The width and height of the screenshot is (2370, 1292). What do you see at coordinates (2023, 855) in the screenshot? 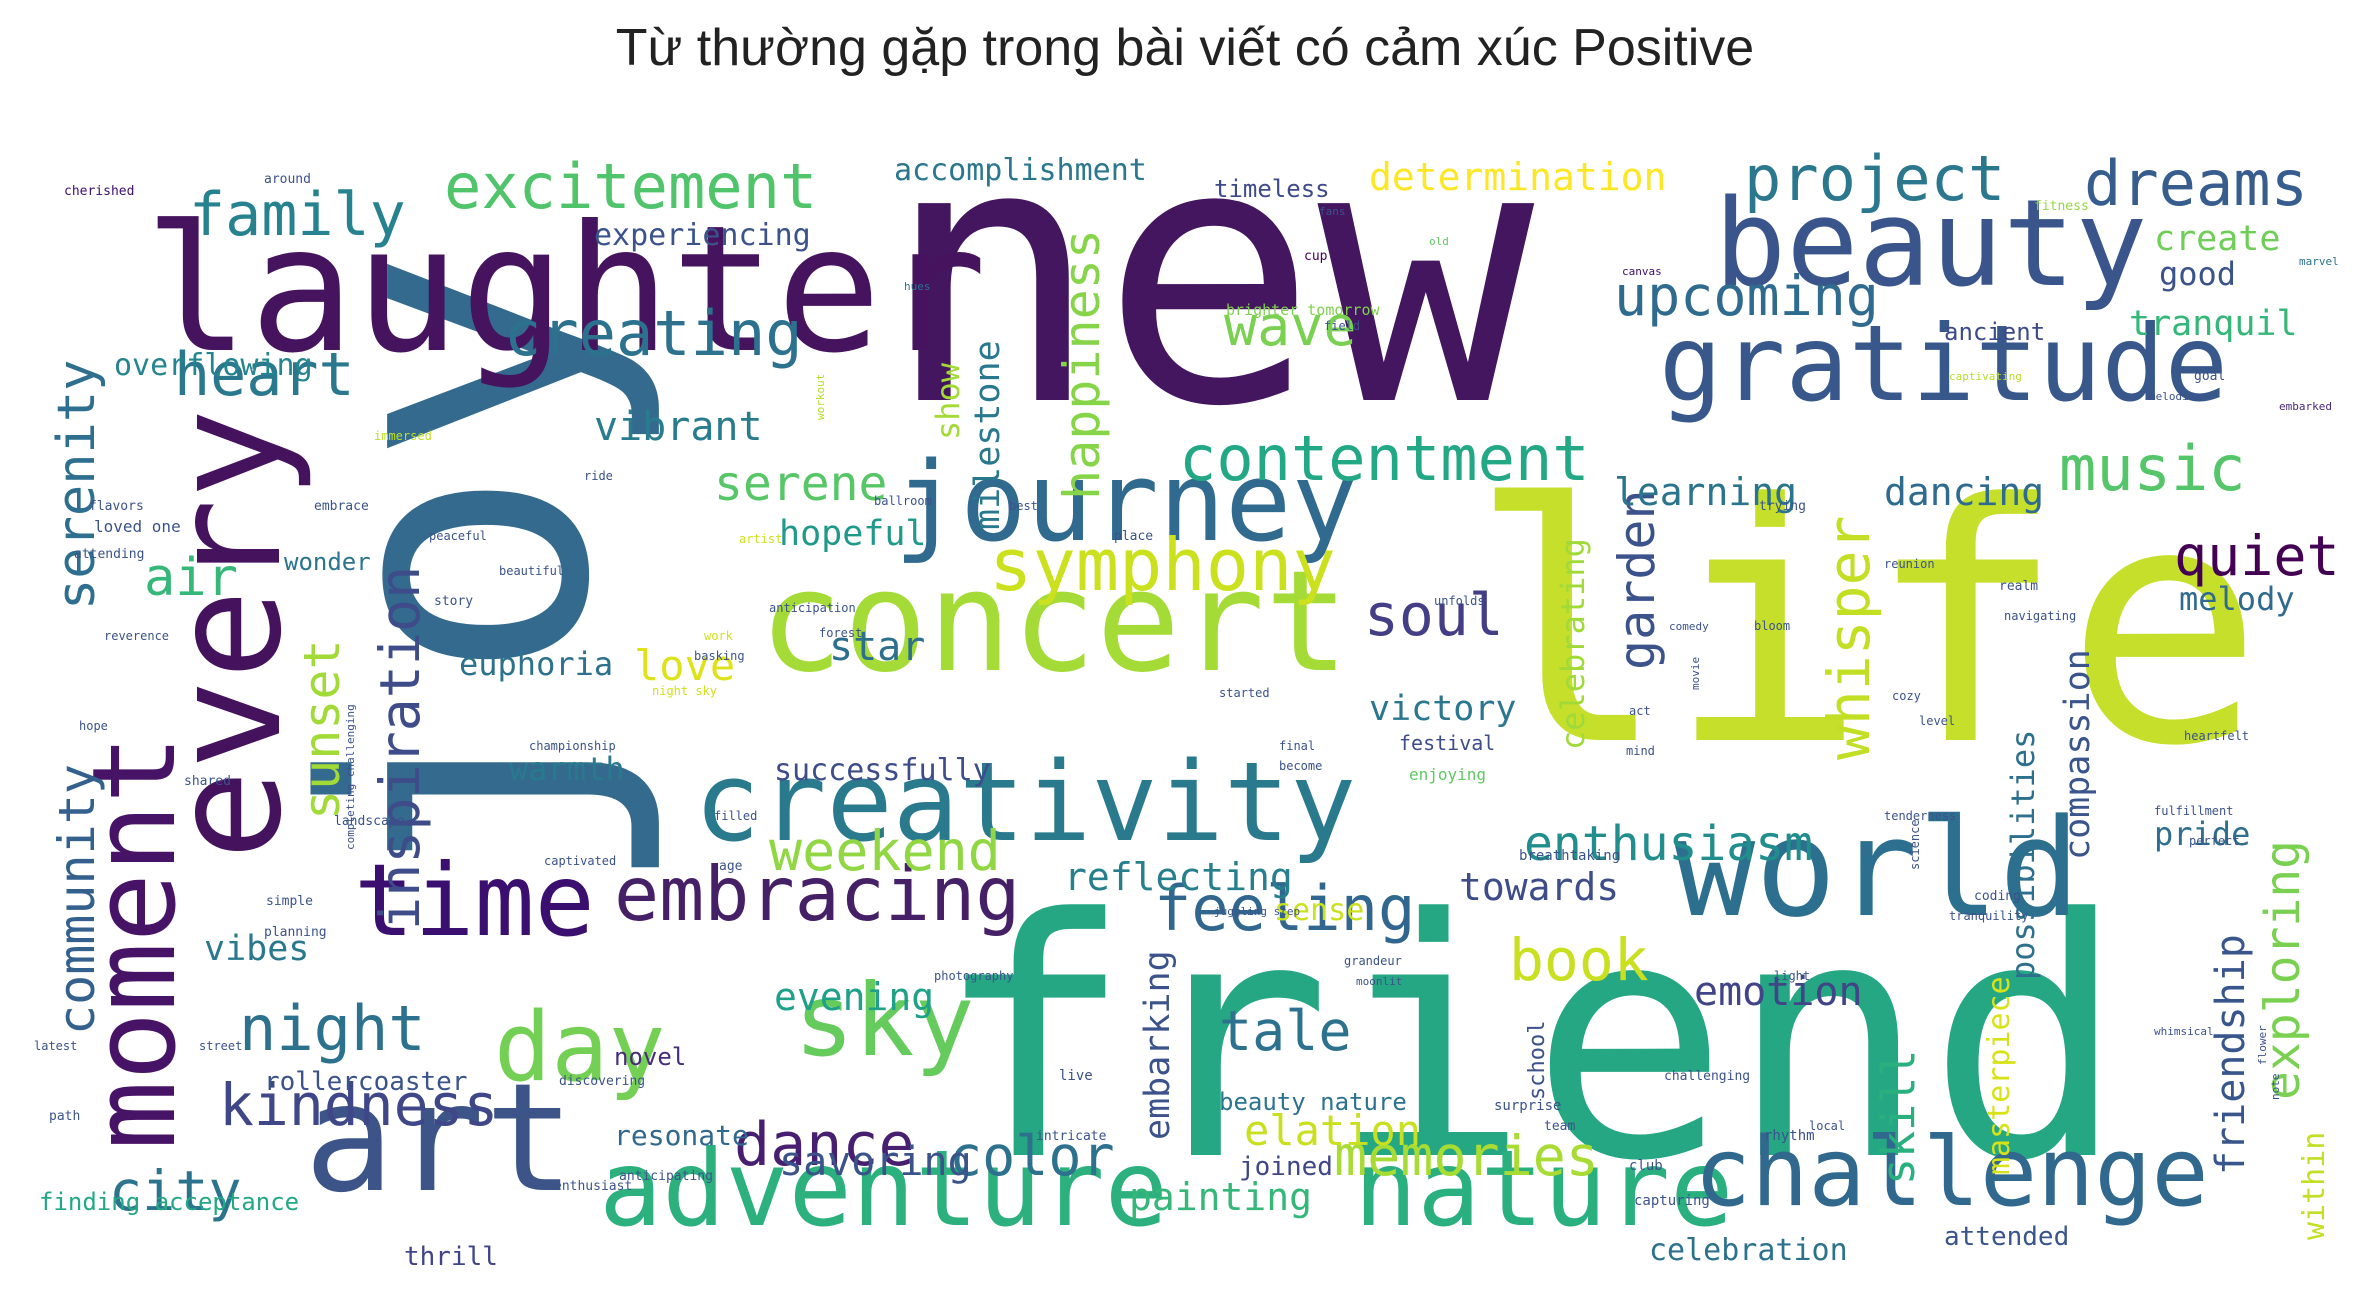
I see `word-possibilities: possibilities` at bounding box center [2023, 855].